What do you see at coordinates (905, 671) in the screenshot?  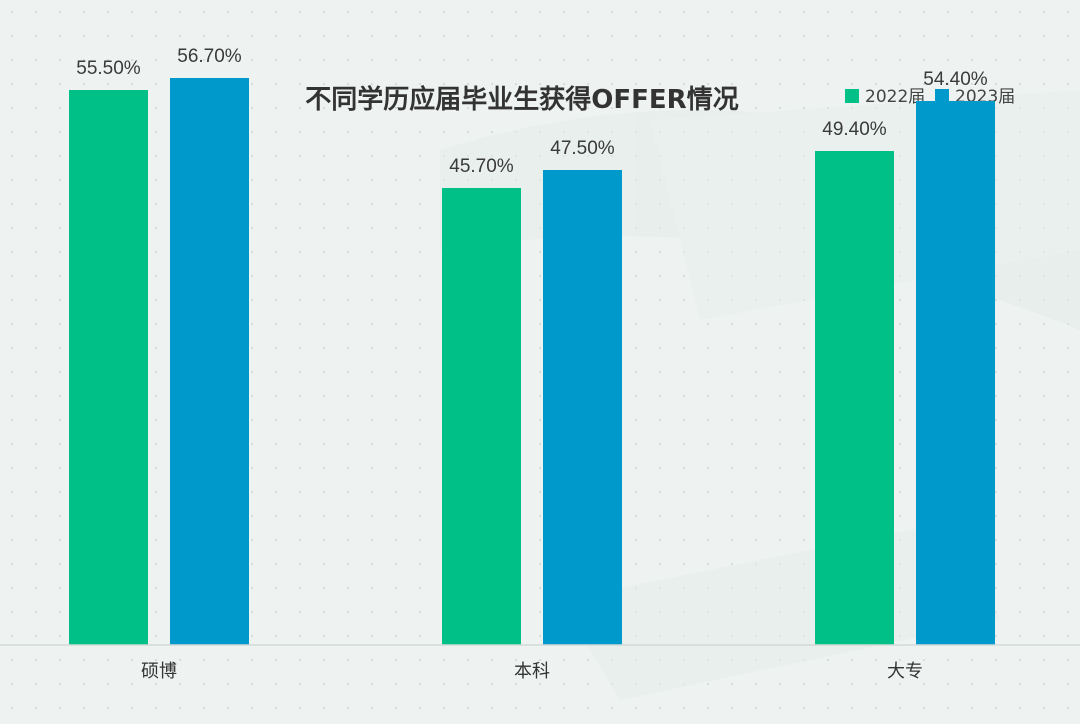 I see `x-tick-label-大专: 大专` at bounding box center [905, 671].